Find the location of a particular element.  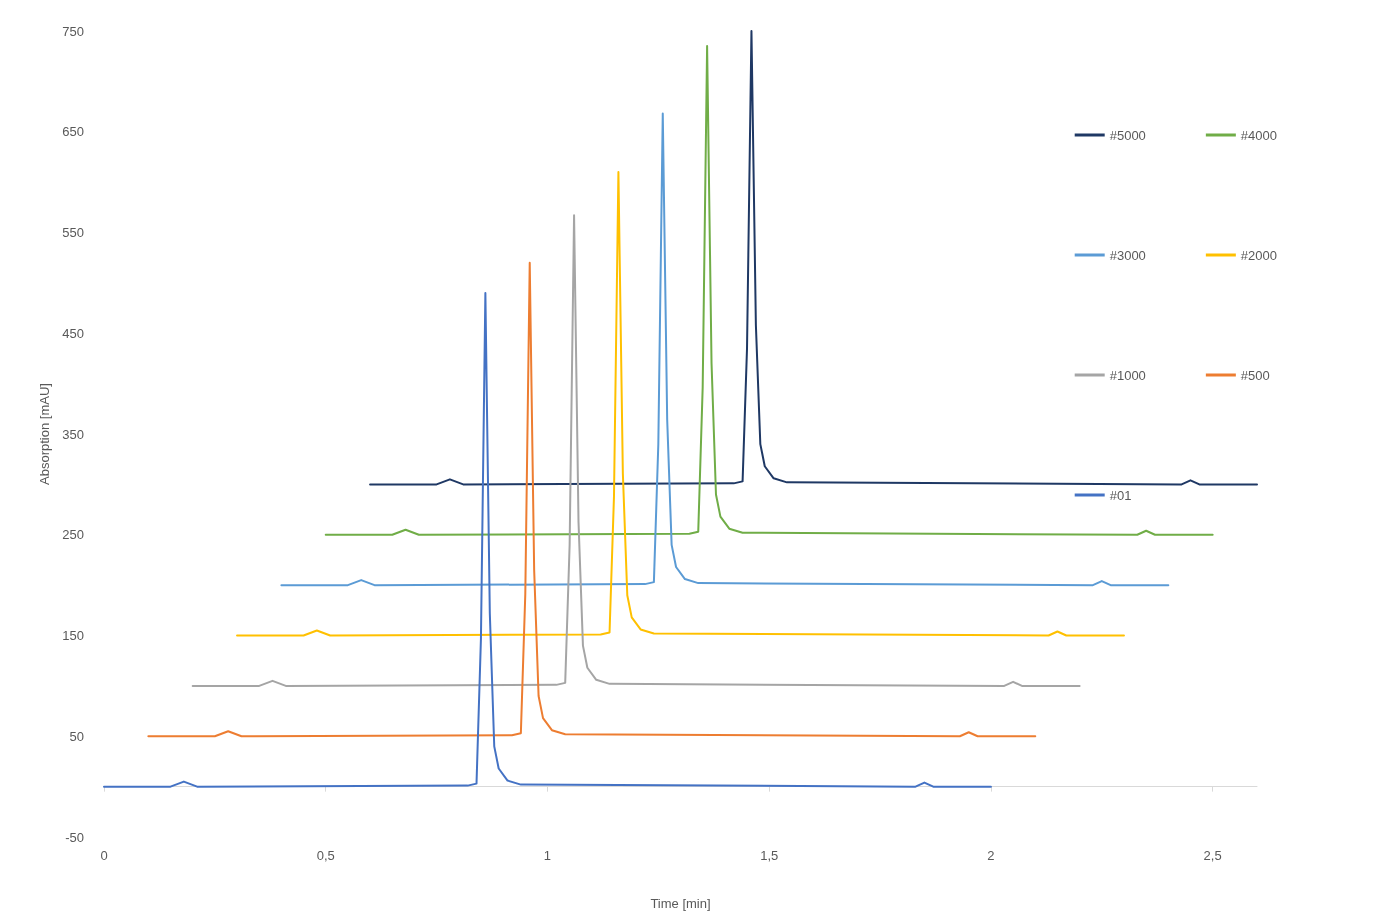

x-tick-label: 2,5 is located at coordinates (1212, 855).